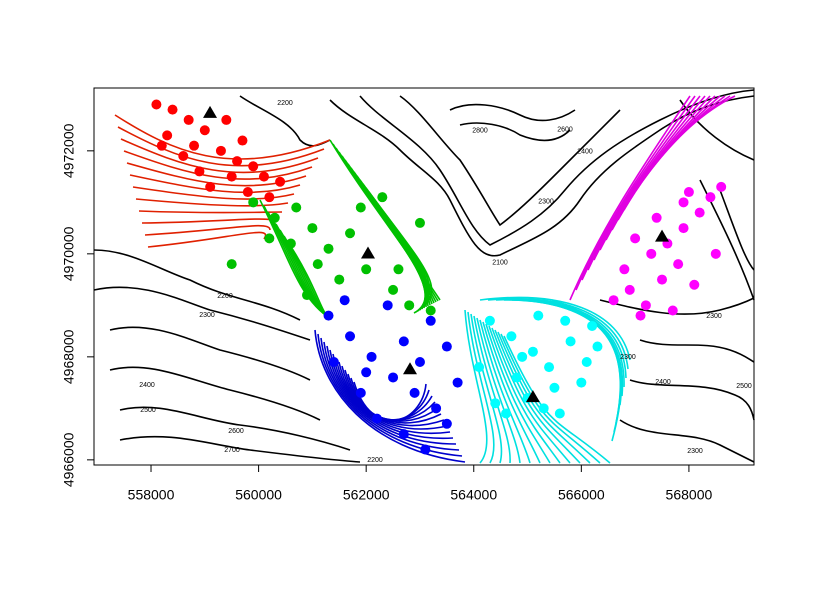 Image resolution: width=830 pixels, height=592 pixels. Describe the element at coordinates (232, 450) in the screenshot. I see `contour-label: 2700` at that location.